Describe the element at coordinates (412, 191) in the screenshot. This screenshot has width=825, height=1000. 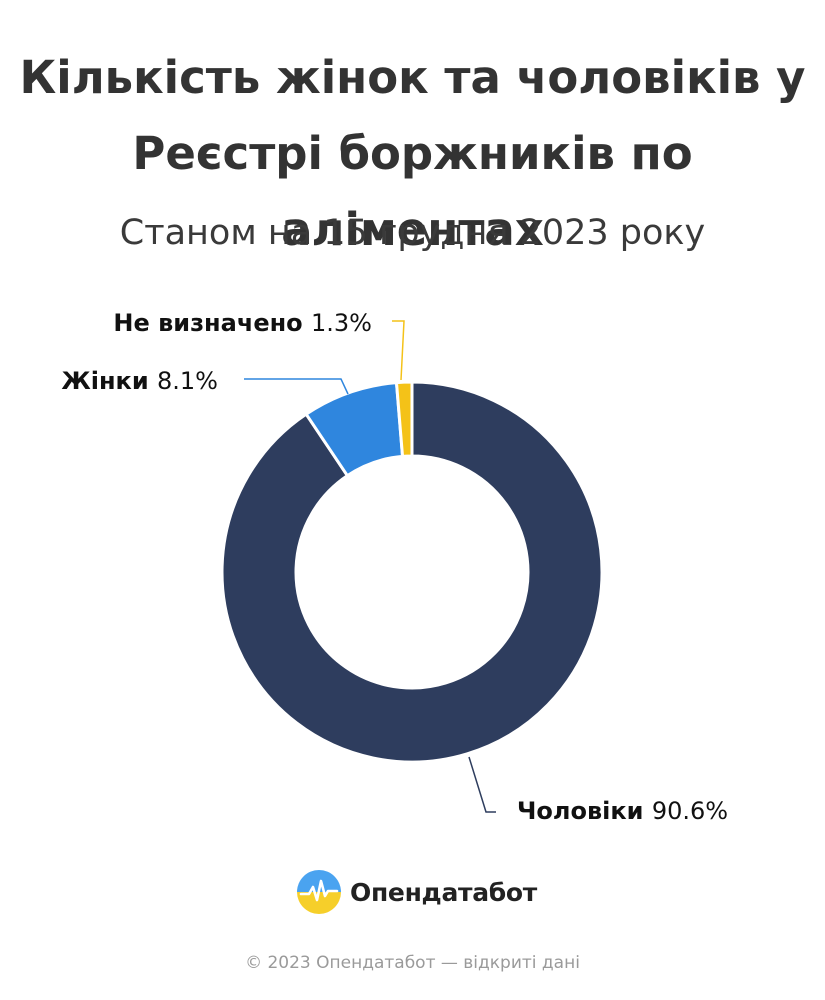
I see `chart-title-line-2: Реєстрі боржників по аліментах` at that location.